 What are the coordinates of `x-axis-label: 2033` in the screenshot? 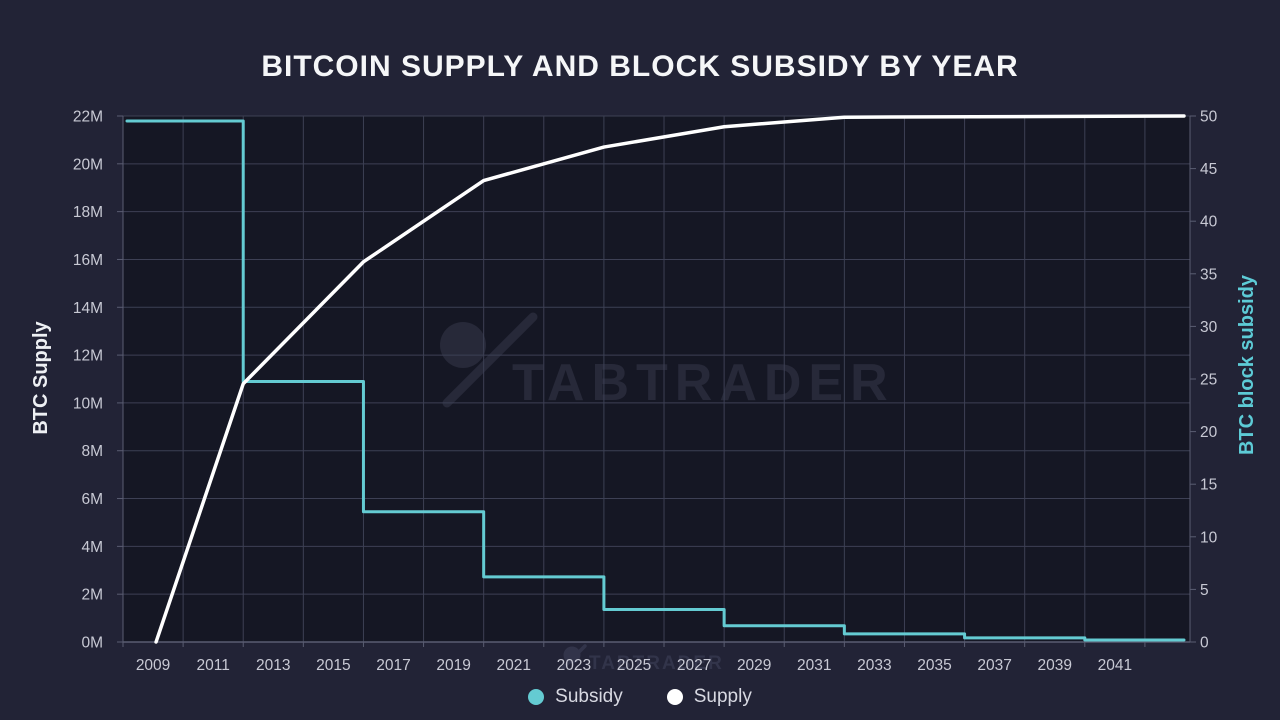 It's located at (874, 665).